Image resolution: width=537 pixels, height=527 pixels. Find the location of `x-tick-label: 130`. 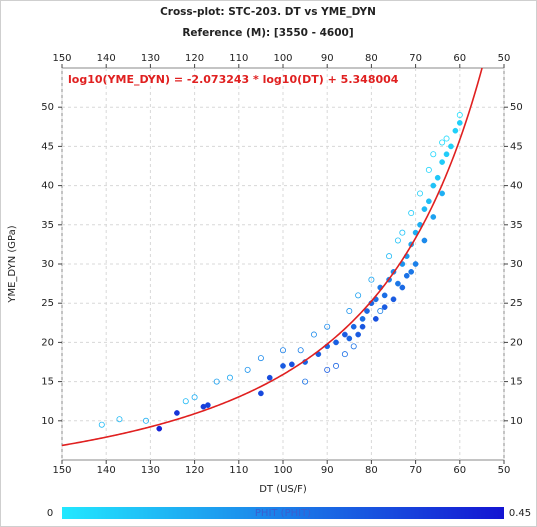

x-tick-label: 130 is located at coordinates (150, 470).